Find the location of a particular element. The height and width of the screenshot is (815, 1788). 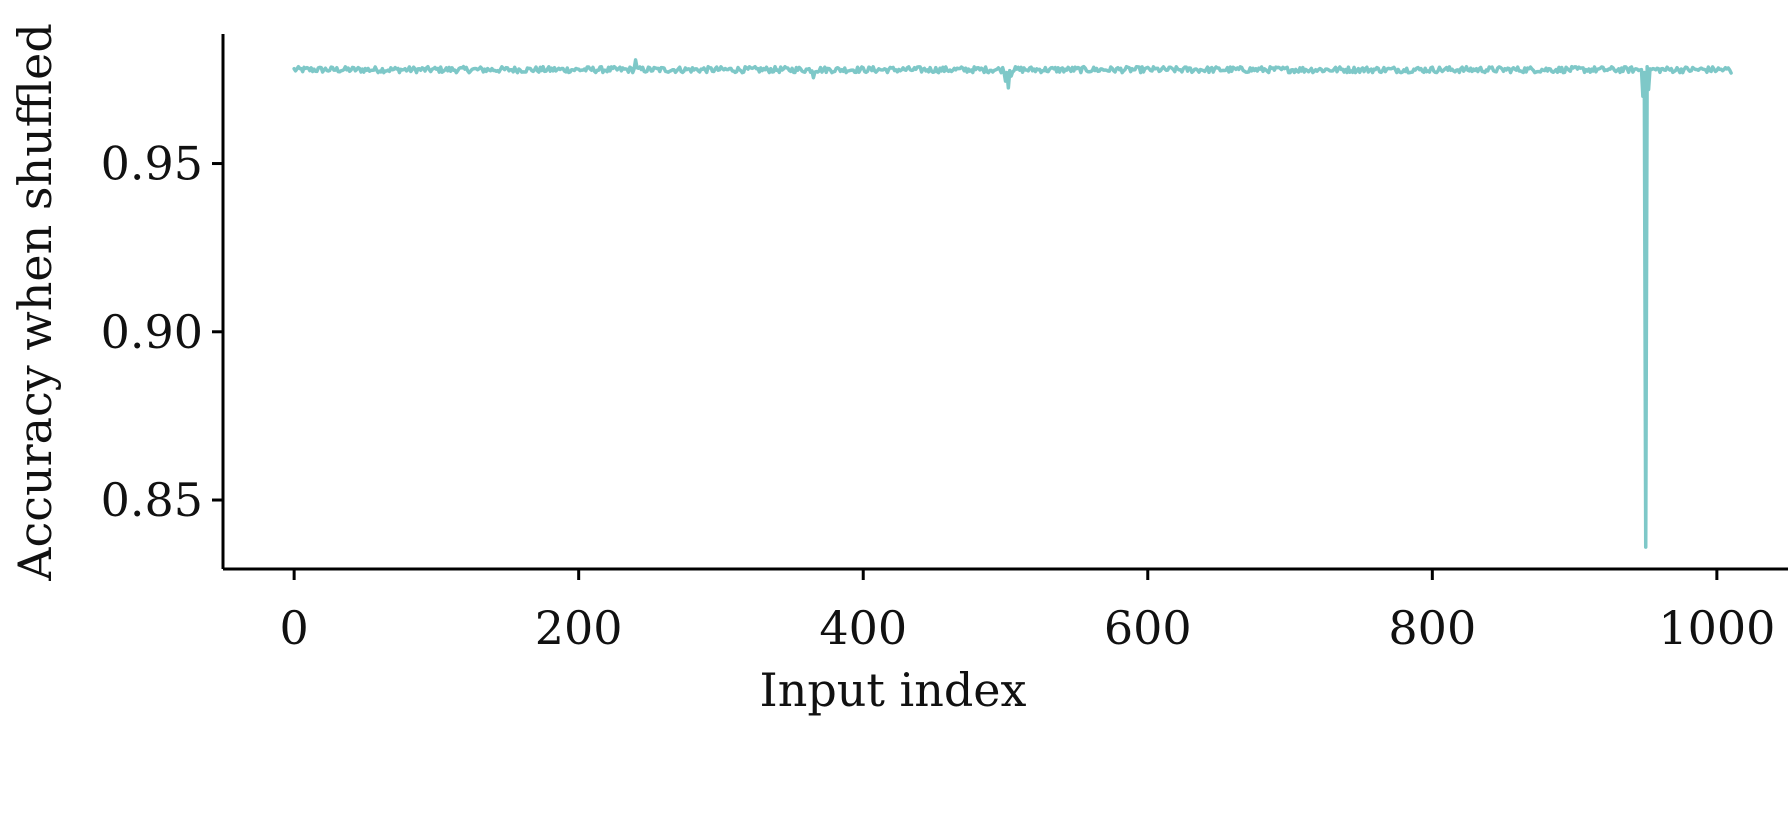

x-tick-label: 800 is located at coordinates (1432, 628).